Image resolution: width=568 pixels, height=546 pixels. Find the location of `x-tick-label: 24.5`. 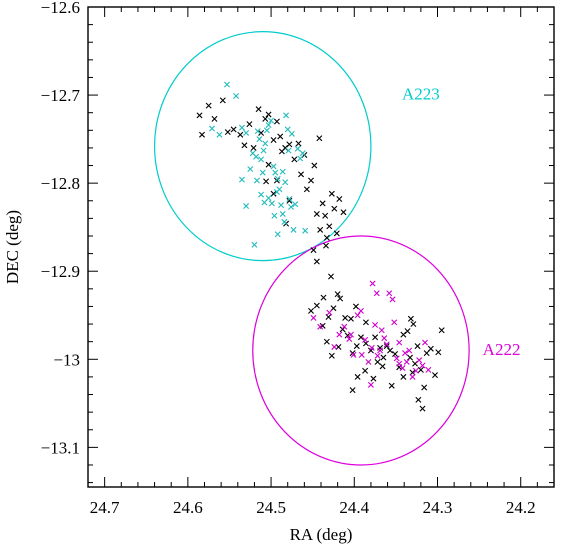

x-tick-label: 24.5 is located at coordinates (271, 507).